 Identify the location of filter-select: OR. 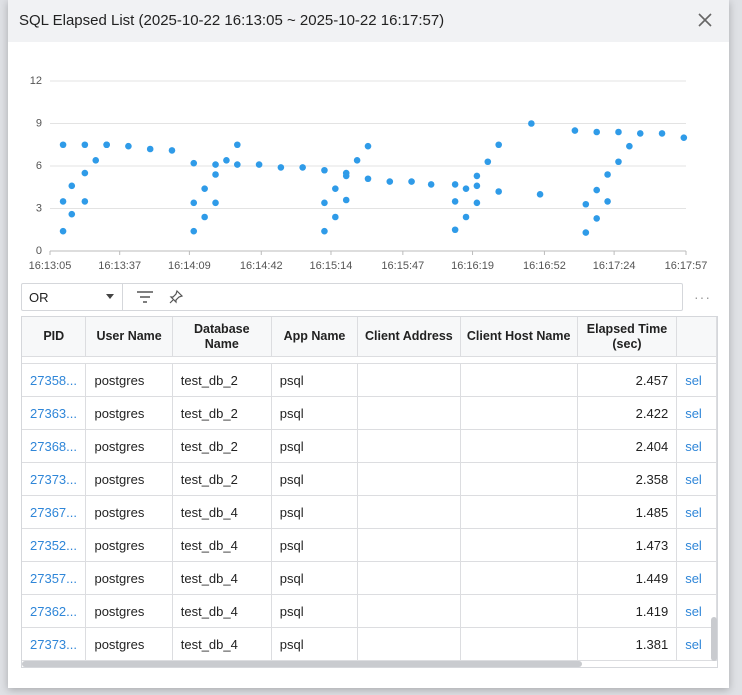
(72, 297).